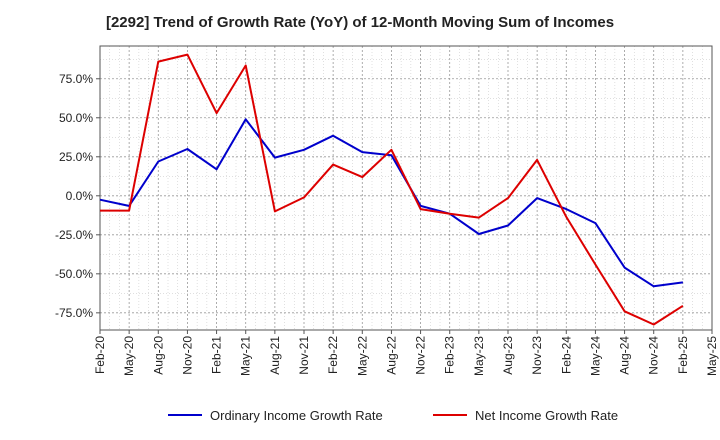 This screenshot has width=720, height=440. What do you see at coordinates (217, 355) in the screenshot?
I see `x-tick-label: Feb-21` at bounding box center [217, 355].